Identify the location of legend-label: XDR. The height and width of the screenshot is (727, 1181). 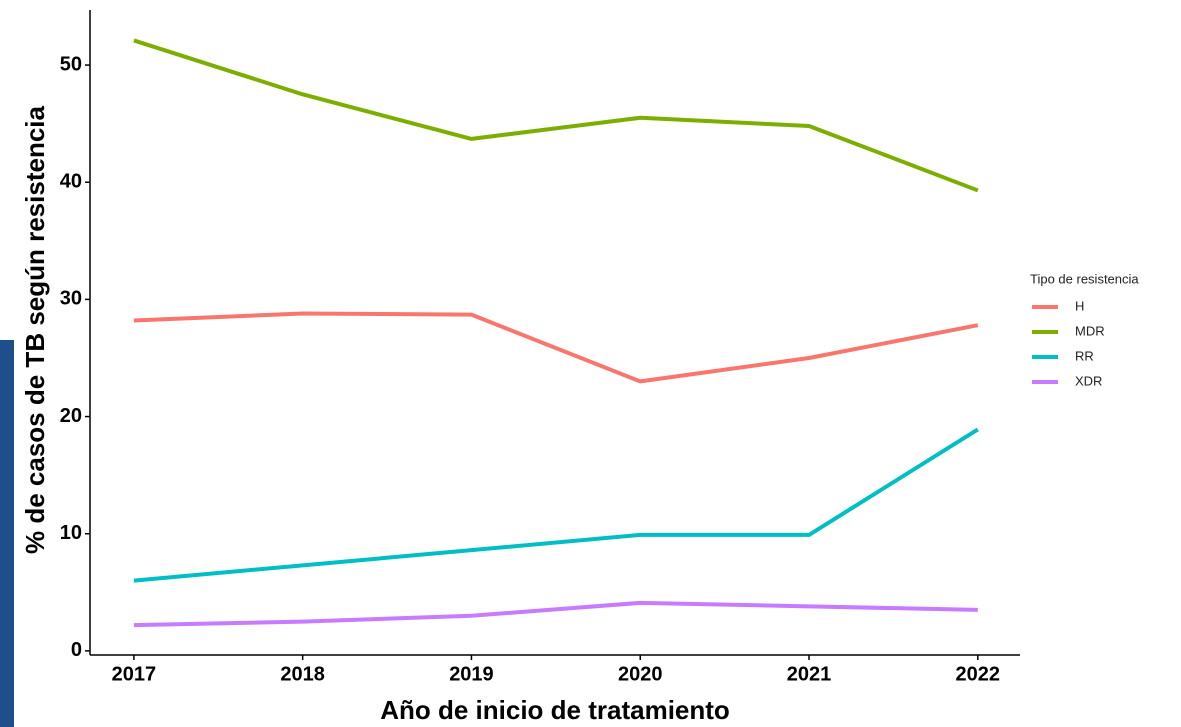
(1088, 380).